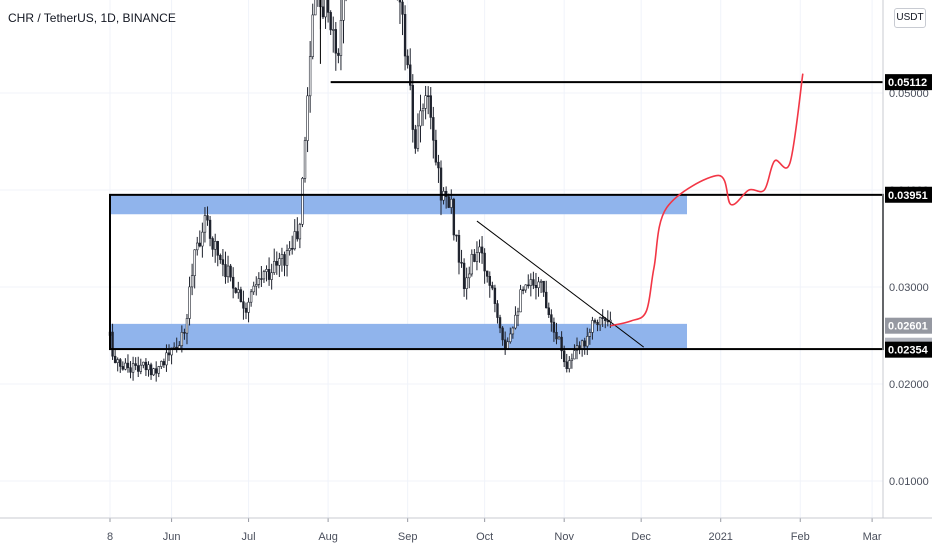 The image size is (932, 550). What do you see at coordinates (910, 18) in the screenshot?
I see `currency-button: USDT` at bounding box center [910, 18].